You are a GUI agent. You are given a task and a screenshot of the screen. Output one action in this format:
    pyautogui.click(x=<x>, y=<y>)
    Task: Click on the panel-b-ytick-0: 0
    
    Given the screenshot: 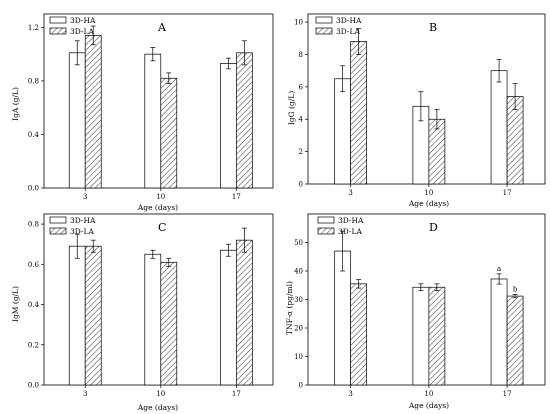 What is the action you would take?
    pyautogui.click(x=301, y=185)
    